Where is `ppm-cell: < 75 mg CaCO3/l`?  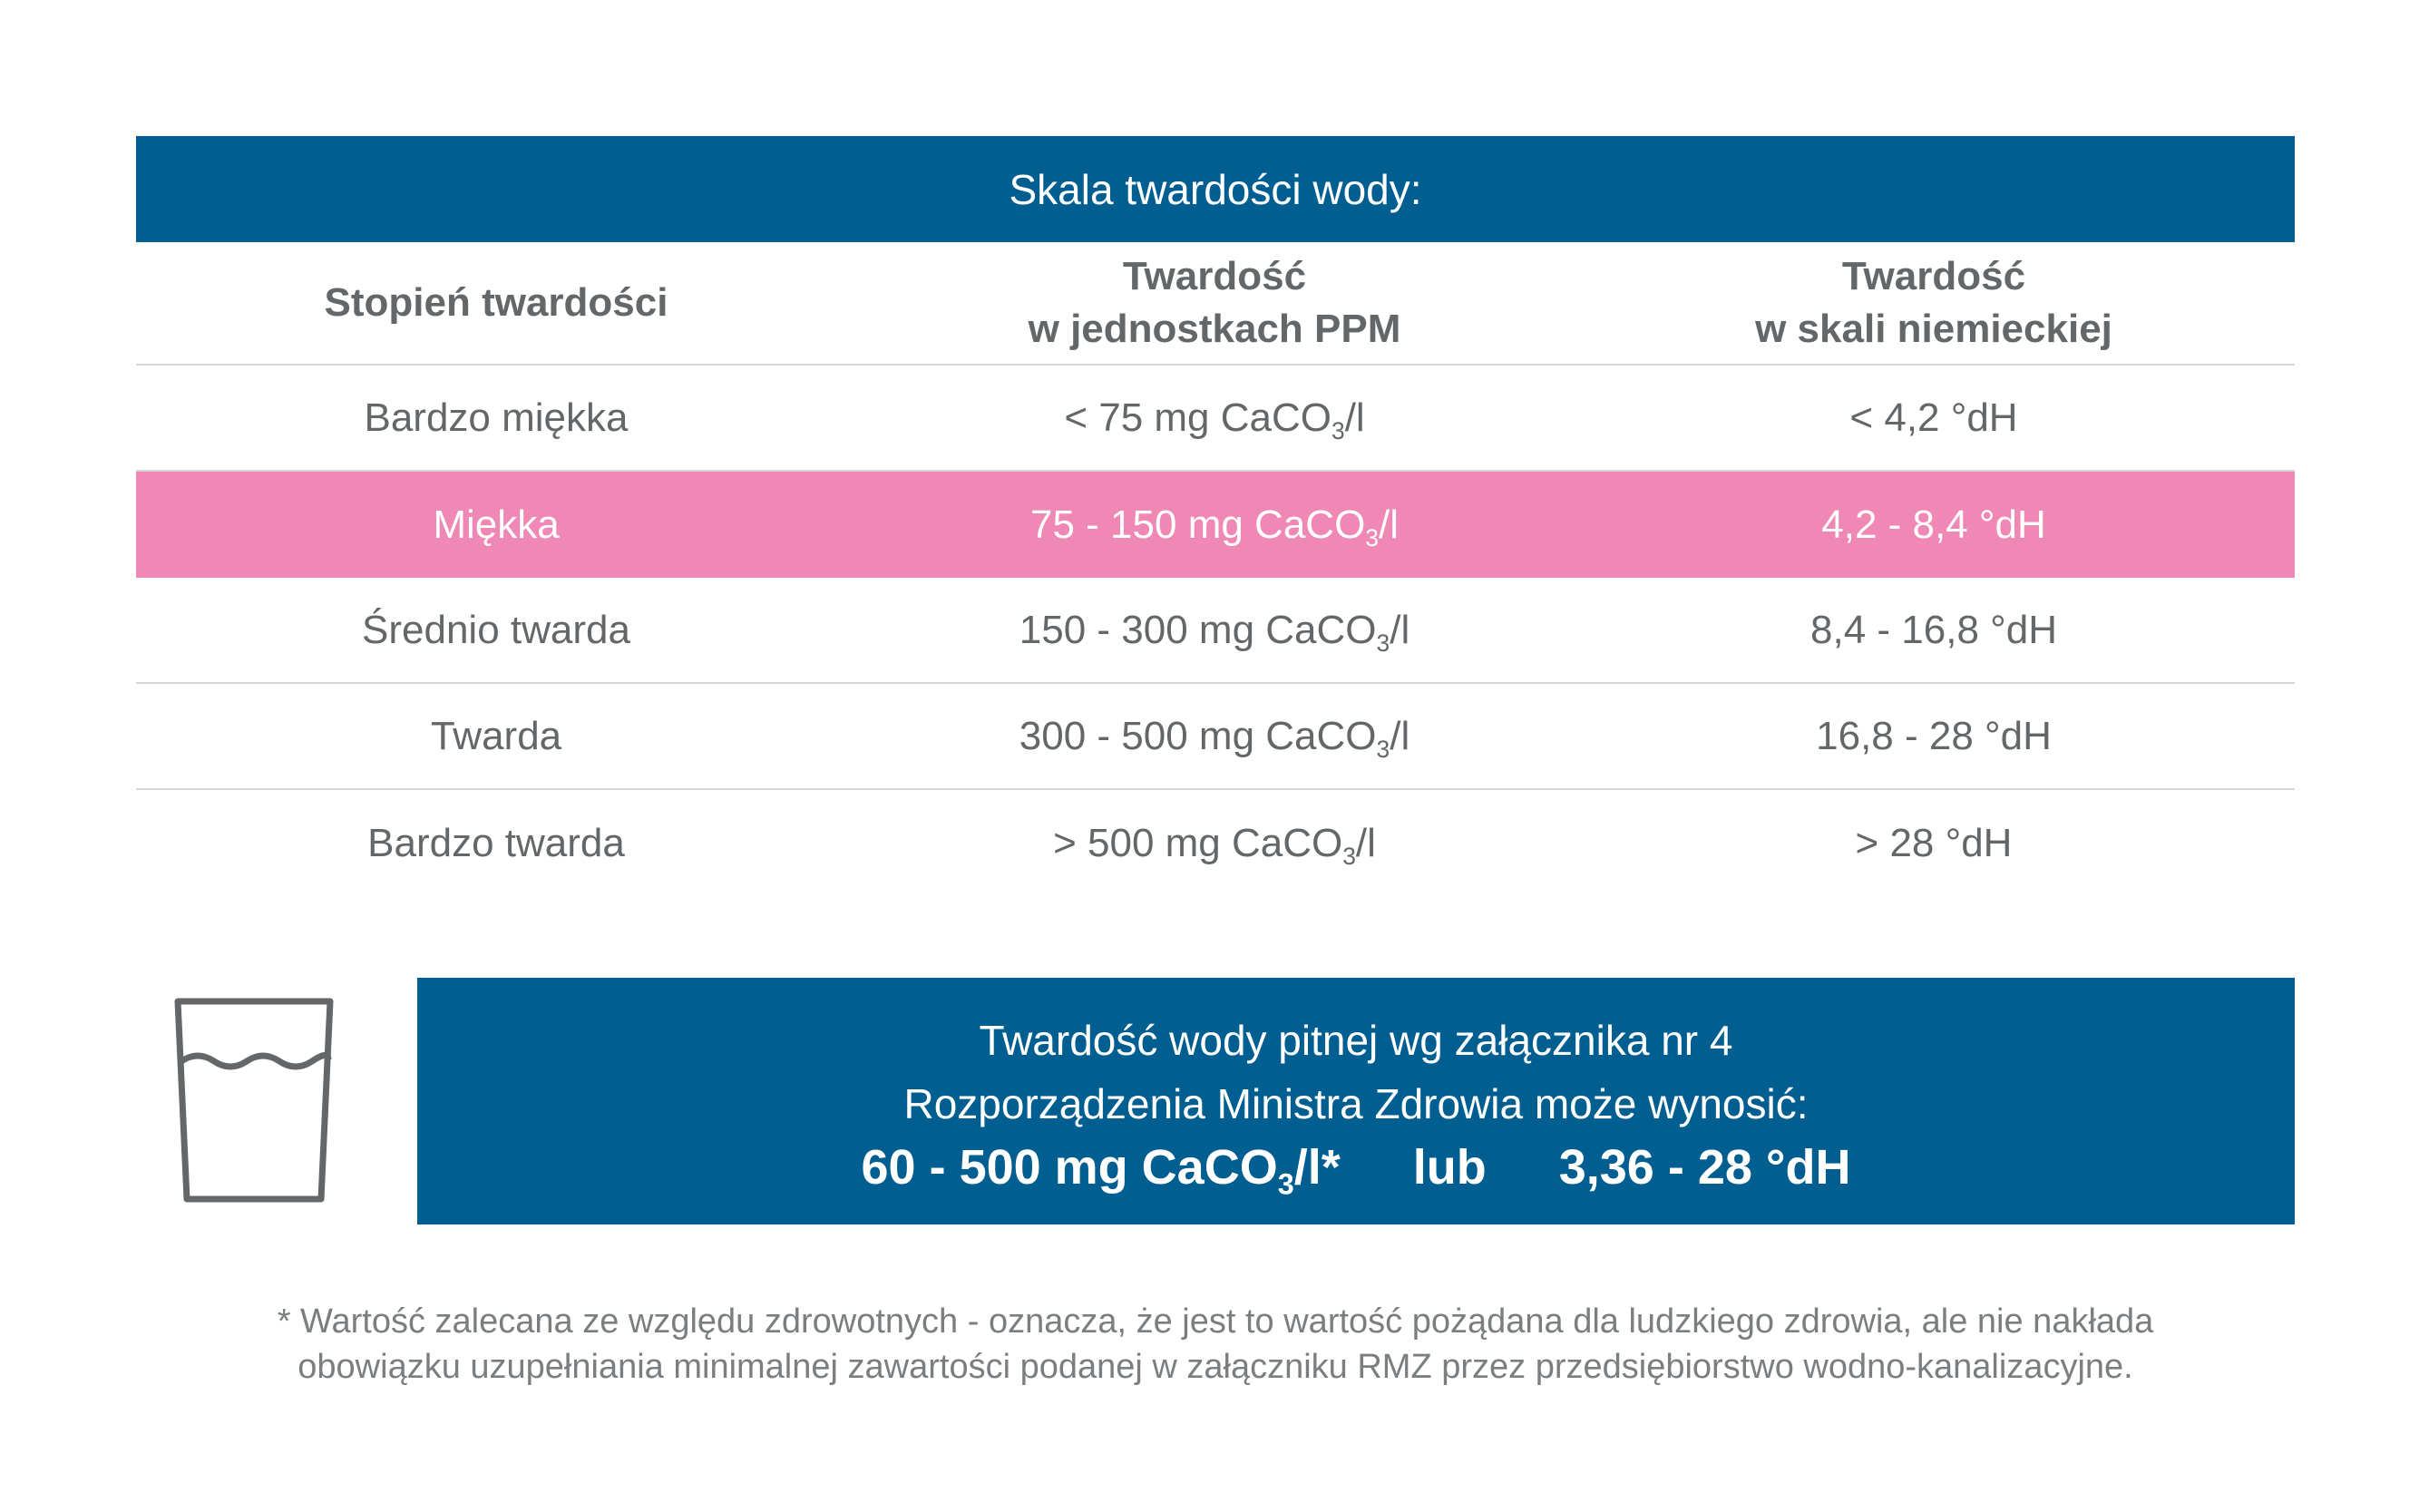 ppm-cell: < 75 mg CaCO3/l is located at coordinates (1214, 419).